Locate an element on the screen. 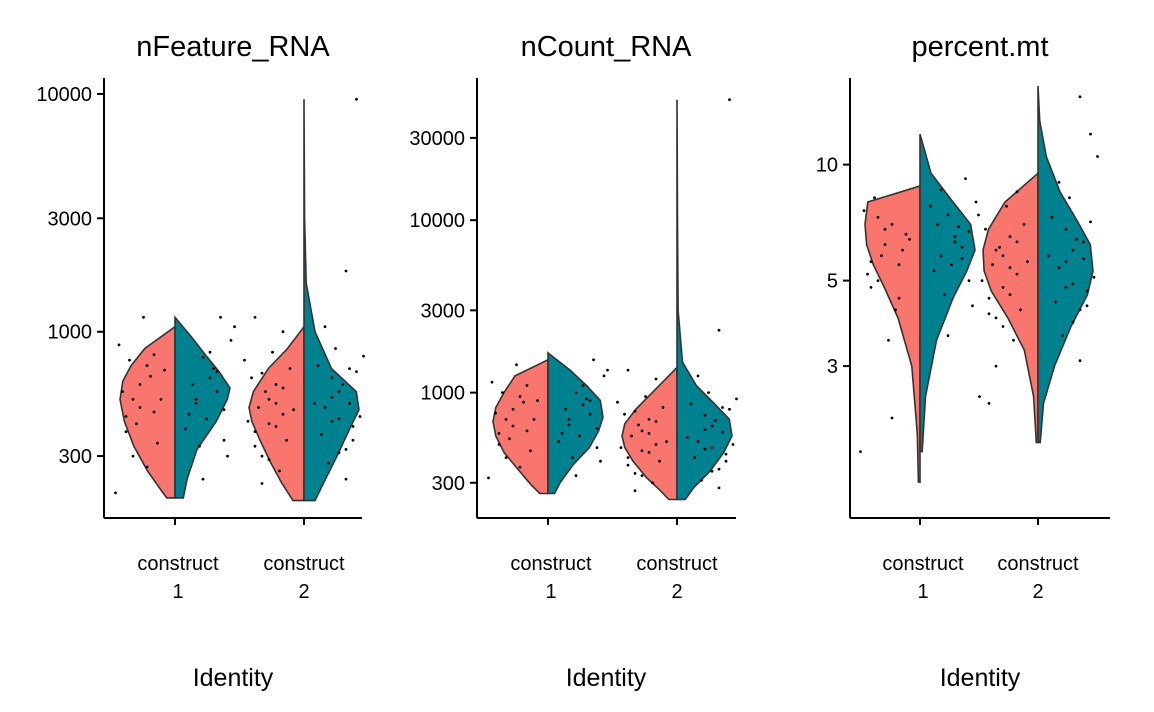 The image size is (1154, 712). x-tick-label: construct is located at coordinates (923, 564).